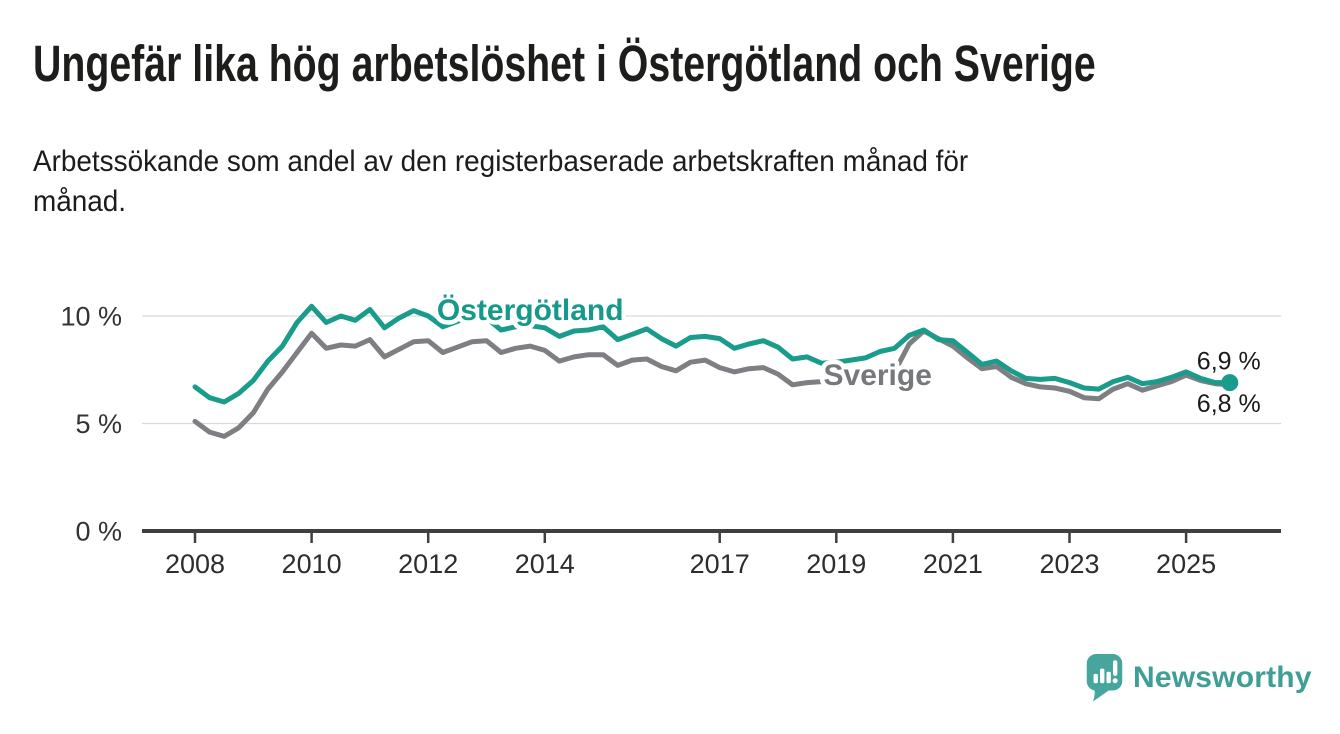  I want to click on y-axis-label-5: 5 %, so click(98, 424).